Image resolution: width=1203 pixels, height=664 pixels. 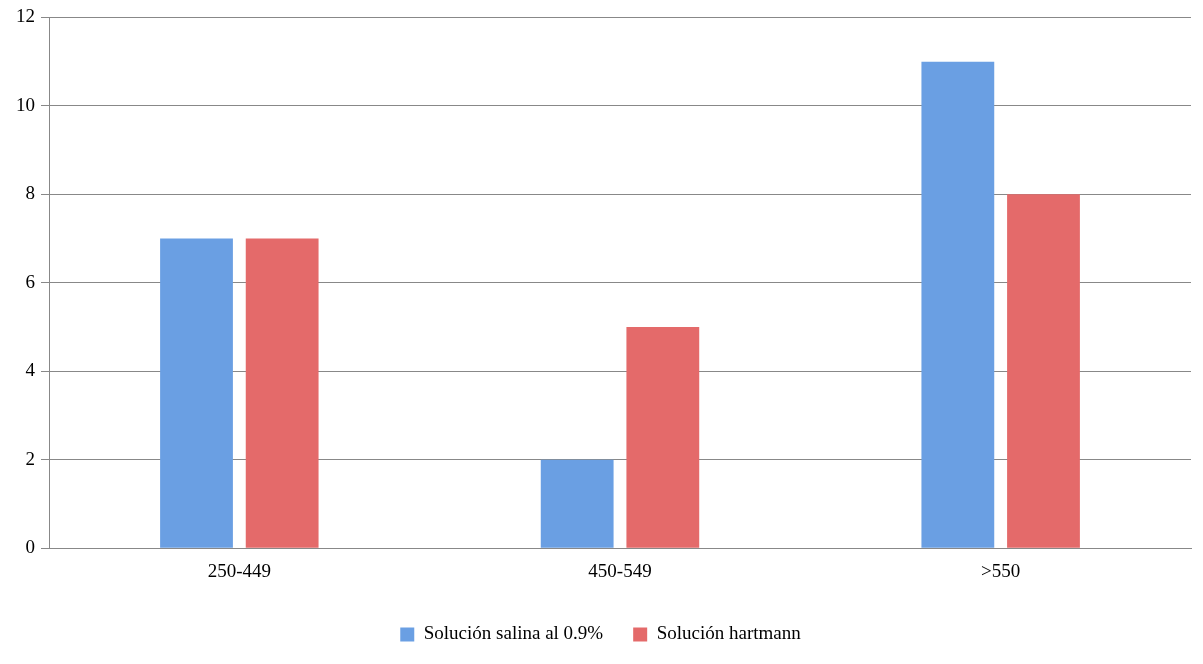 What do you see at coordinates (30, 547) in the screenshot?
I see `y-tick-label: 0` at bounding box center [30, 547].